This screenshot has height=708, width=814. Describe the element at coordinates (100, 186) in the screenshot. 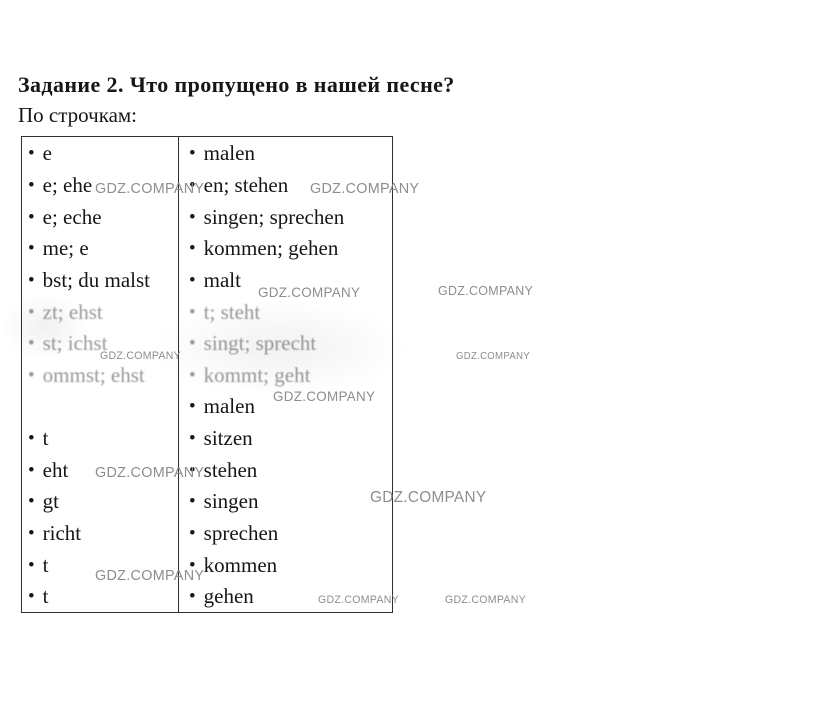

I see `list-item: • e; ehe` at that location.